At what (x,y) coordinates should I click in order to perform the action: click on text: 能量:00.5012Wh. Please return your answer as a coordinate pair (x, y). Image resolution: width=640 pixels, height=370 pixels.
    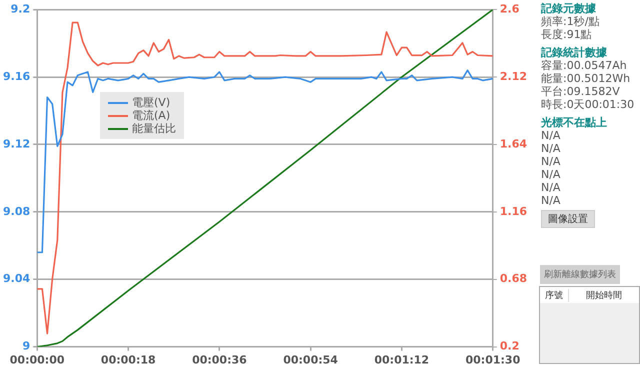
    Looking at the image, I should click on (585, 78).